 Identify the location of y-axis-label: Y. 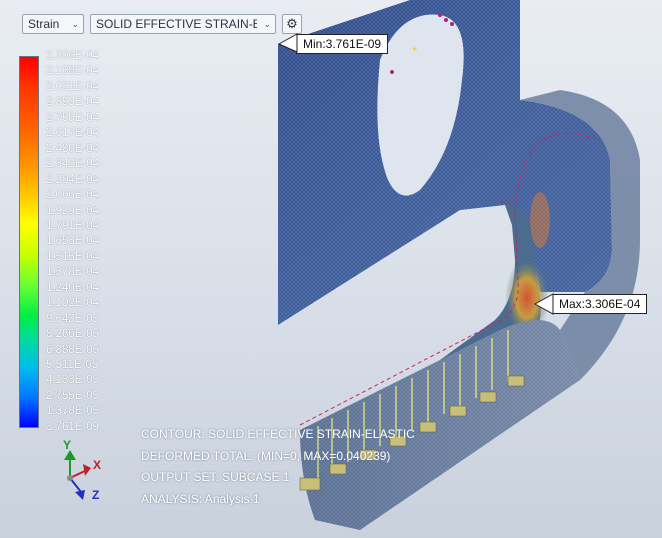
(67, 445).